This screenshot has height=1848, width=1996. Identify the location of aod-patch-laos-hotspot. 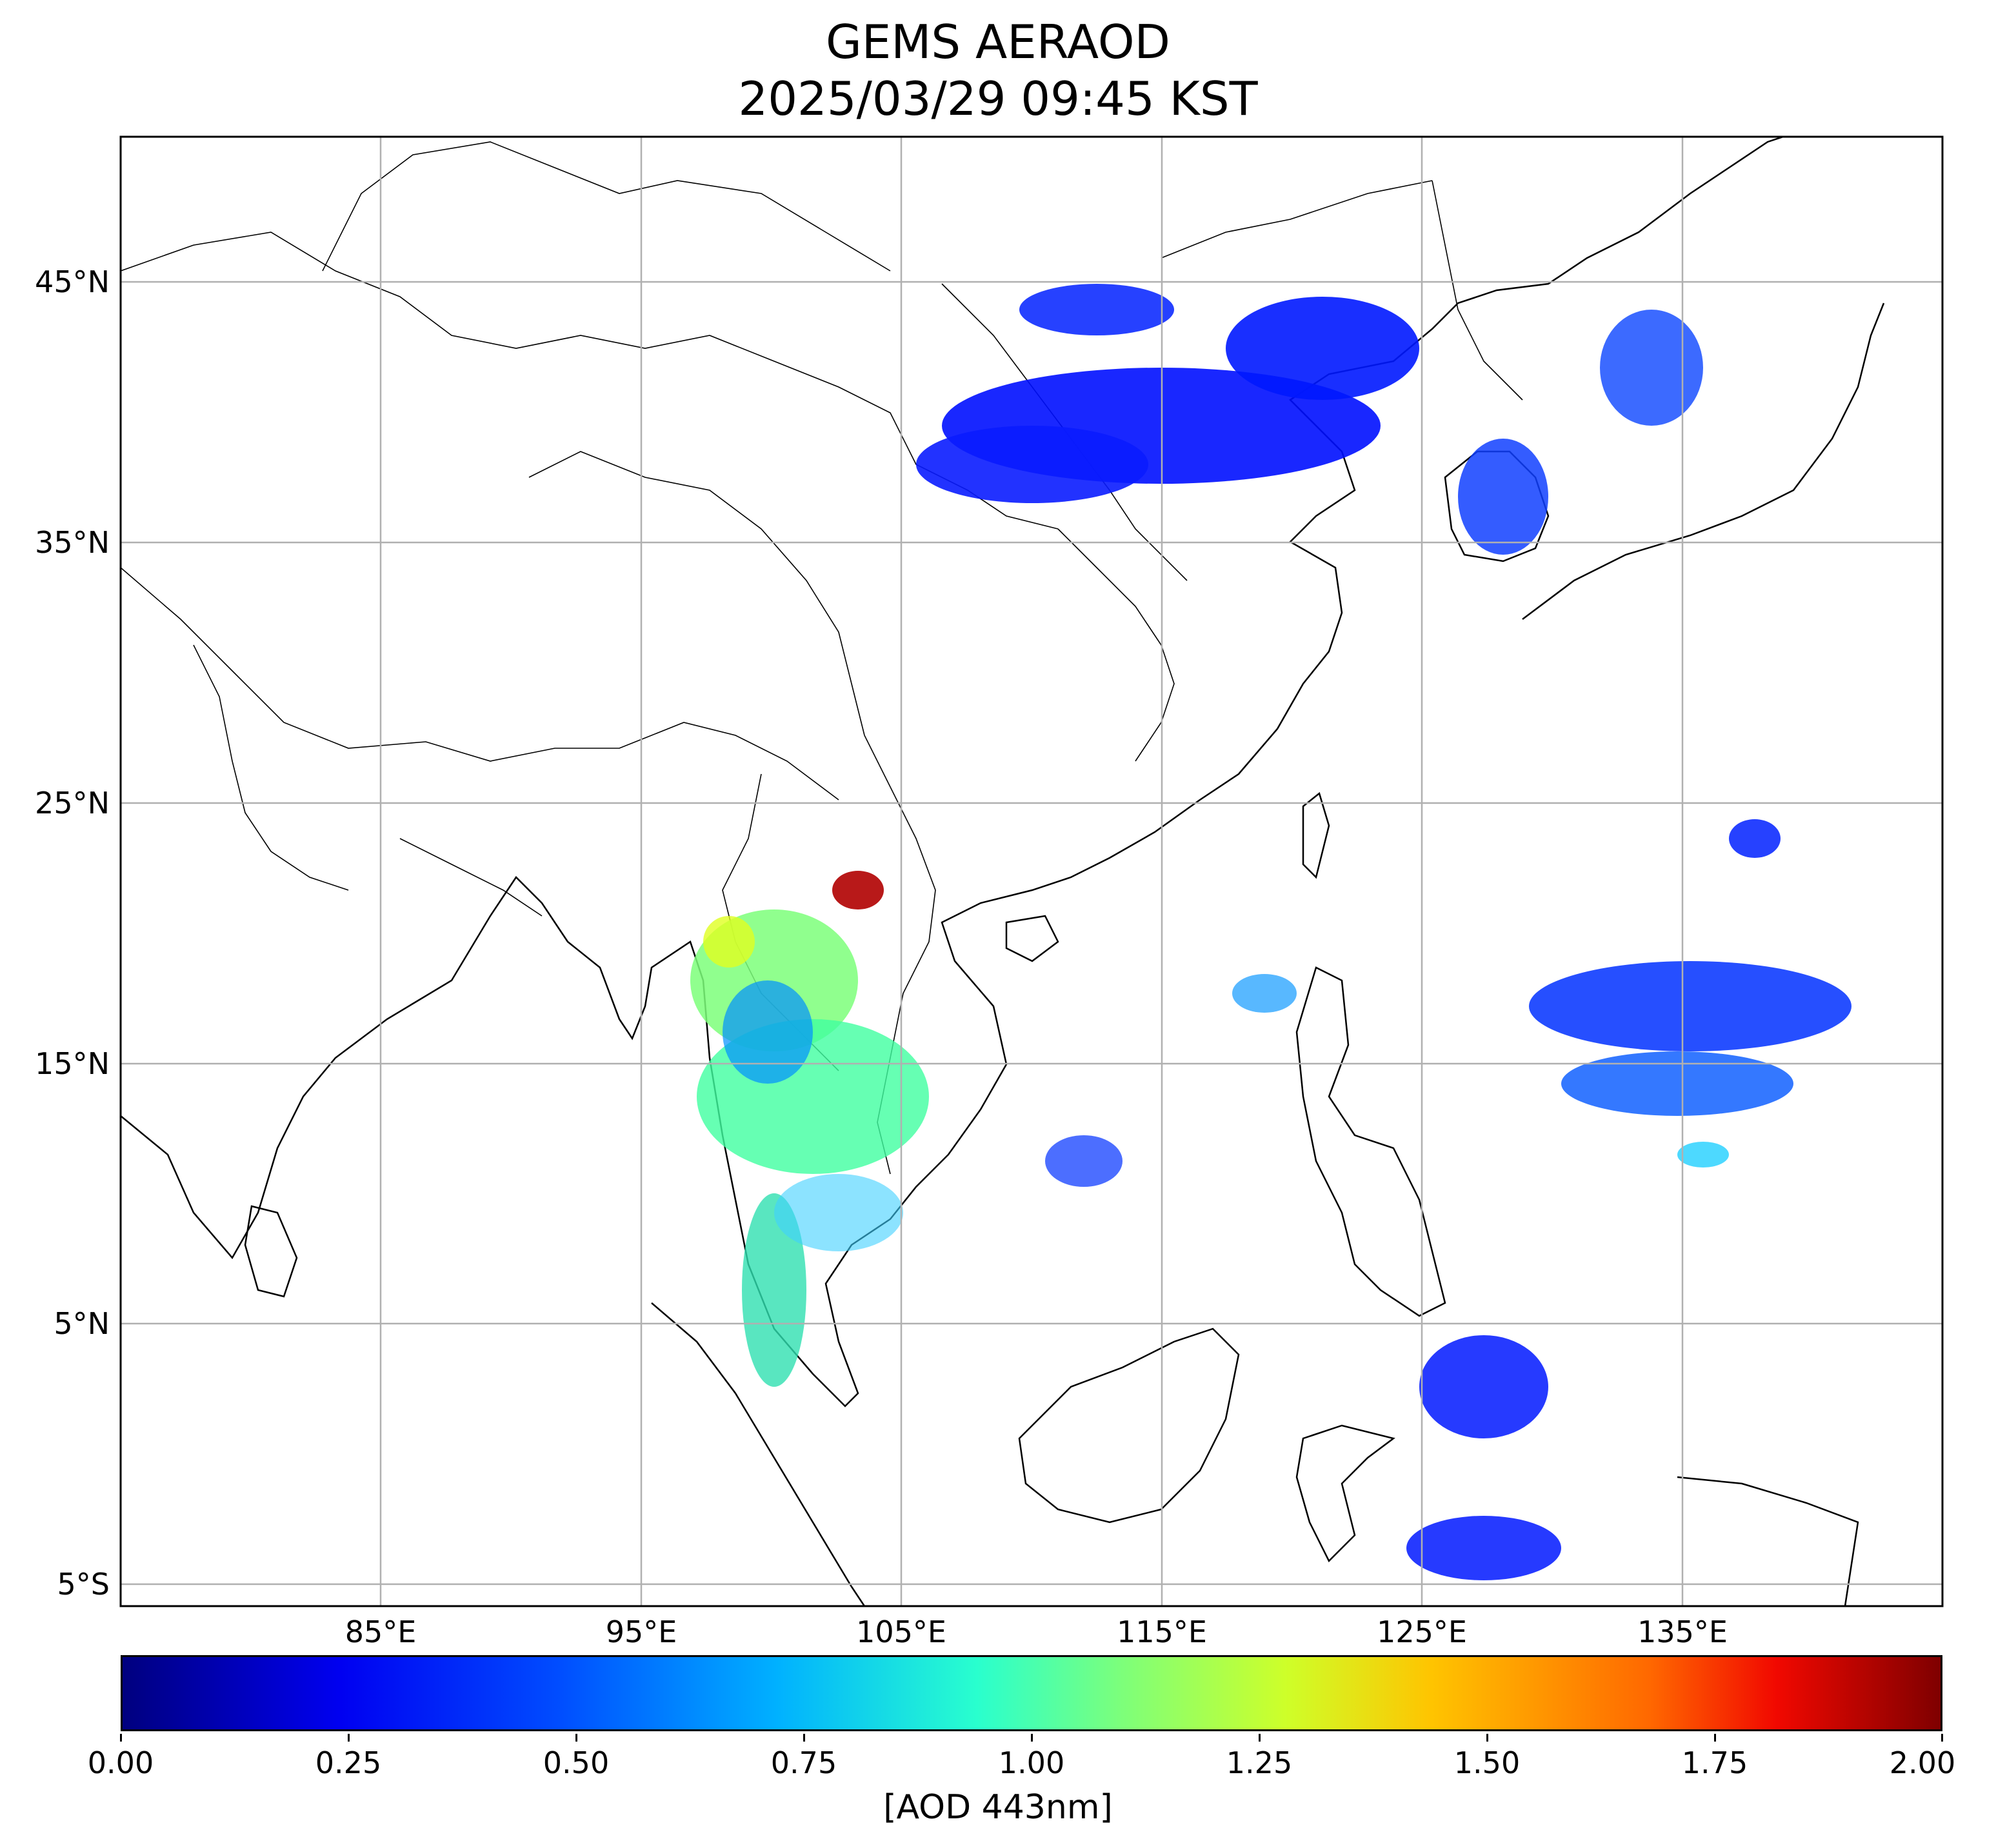
(858, 890).